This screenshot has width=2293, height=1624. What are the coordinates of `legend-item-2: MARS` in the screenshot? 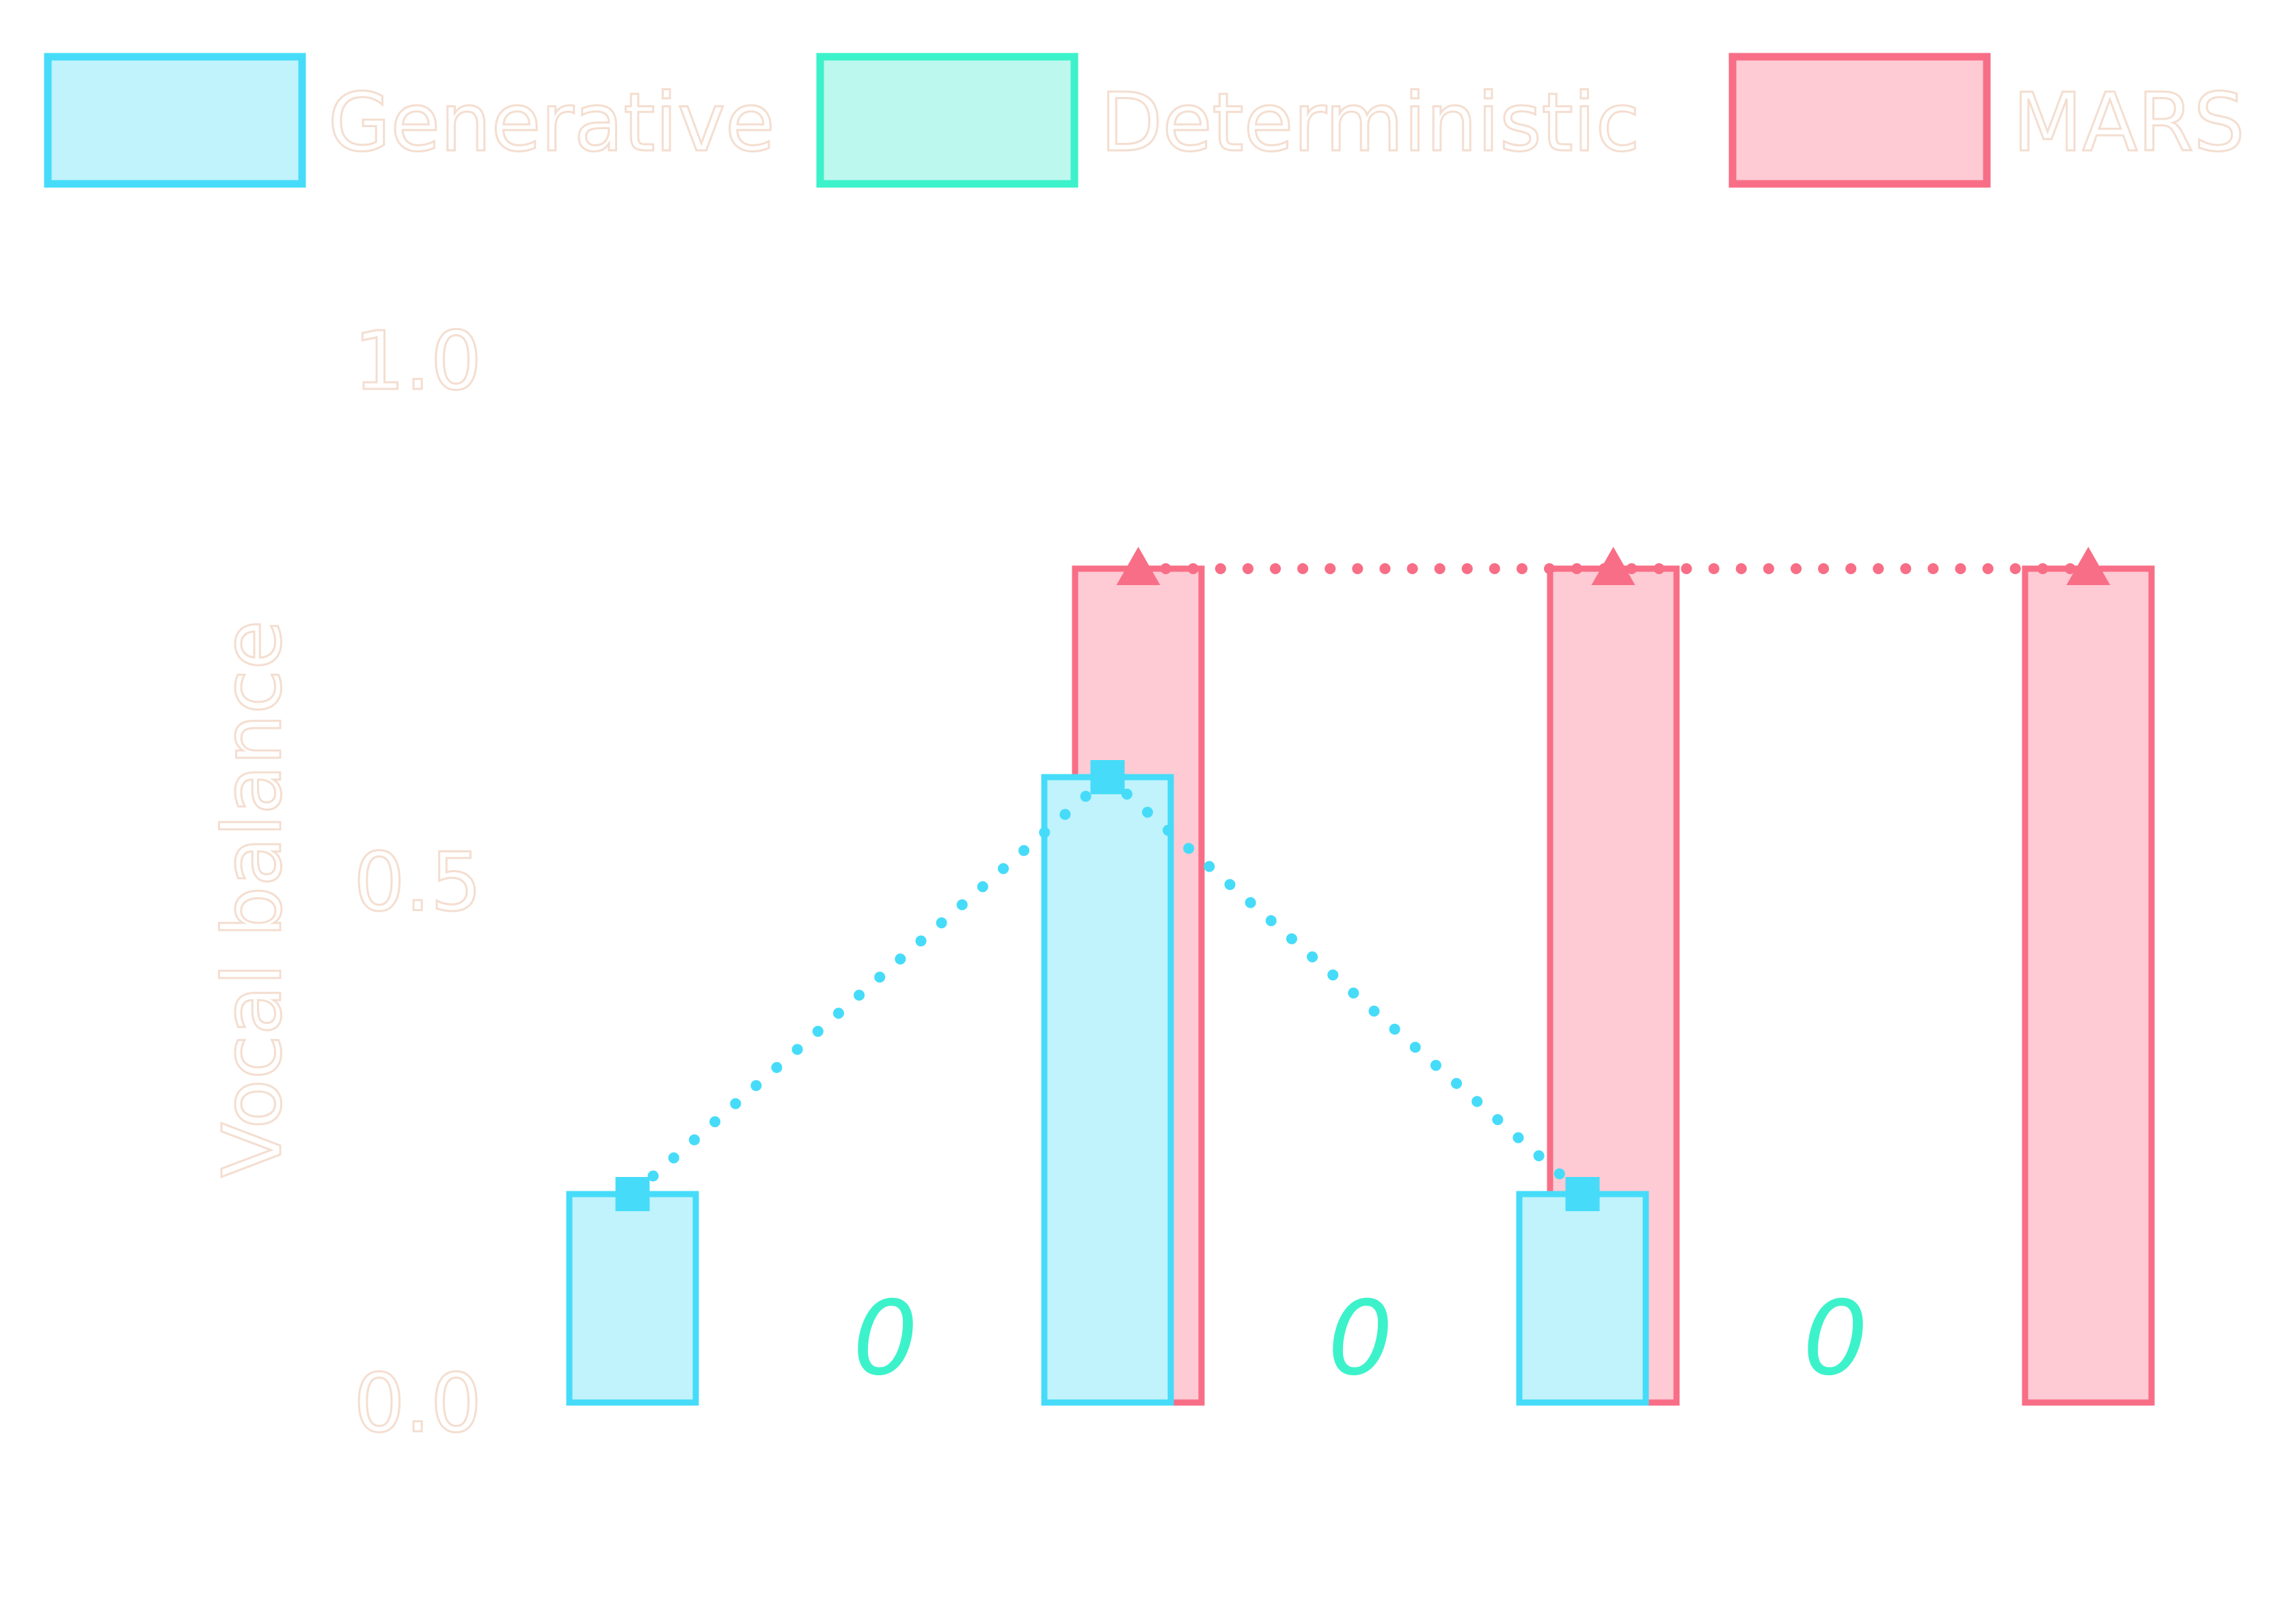 It's located at (1987, 120).